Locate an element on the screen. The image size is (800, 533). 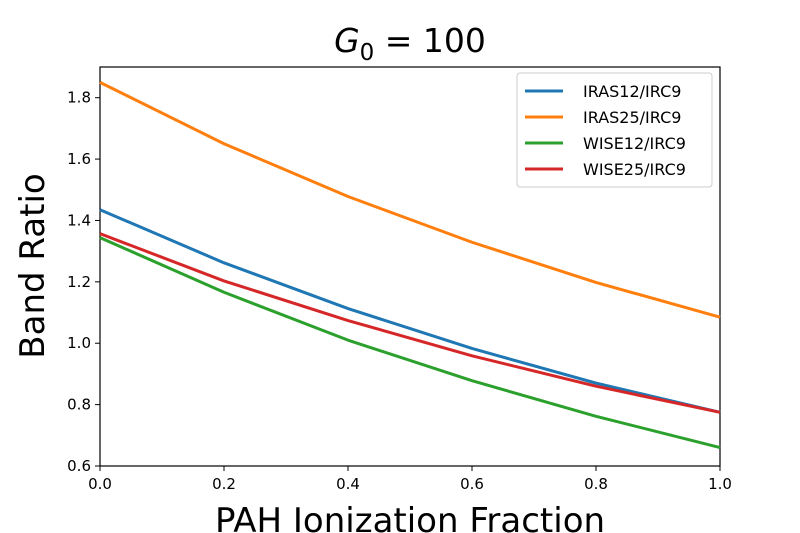
y-axis-label: Band Ratio is located at coordinates (33, 265).